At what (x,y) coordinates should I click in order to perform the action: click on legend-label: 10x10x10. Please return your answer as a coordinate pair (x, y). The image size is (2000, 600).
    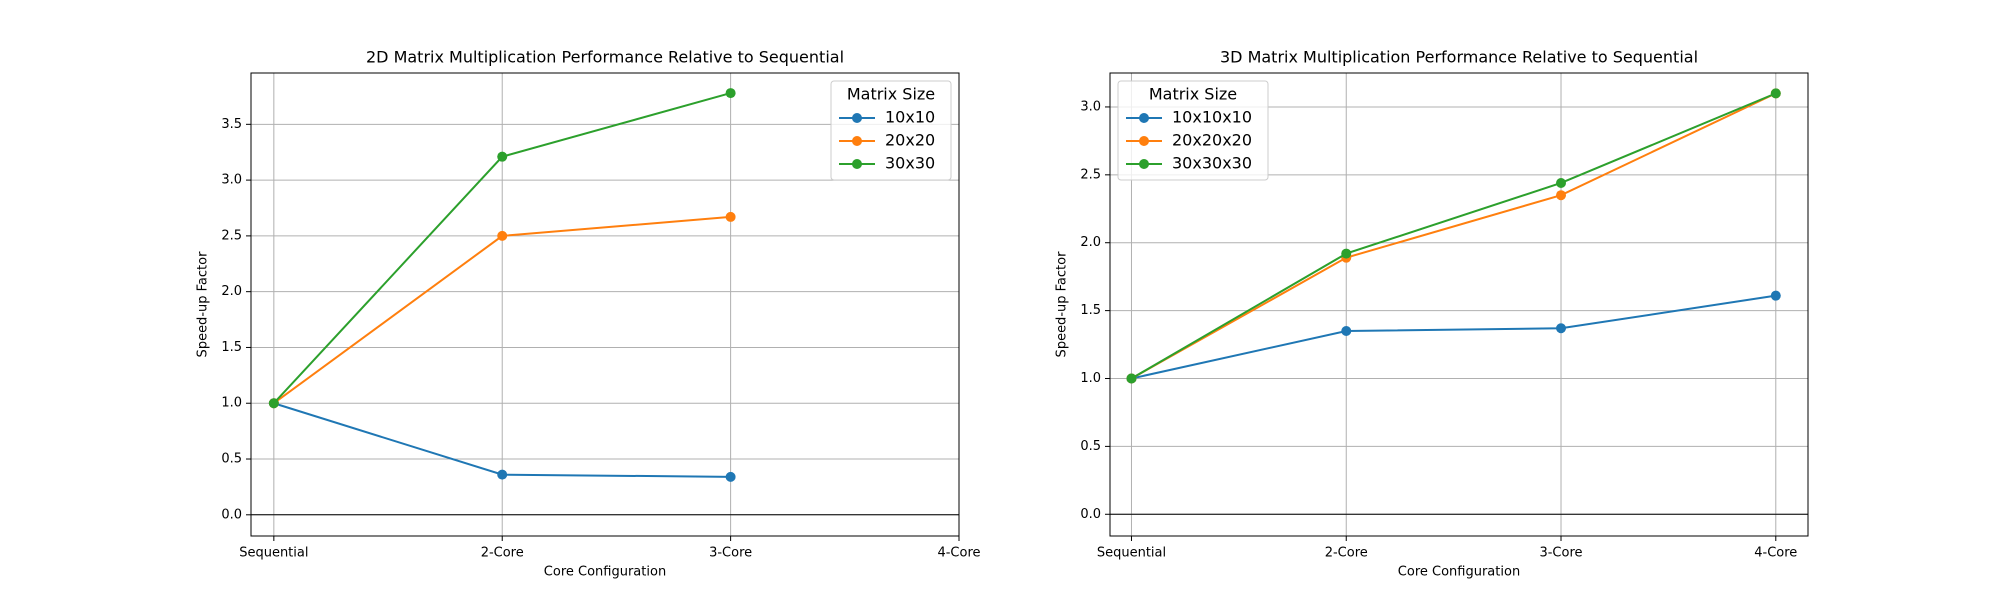
    Looking at the image, I should click on (1212, 117).